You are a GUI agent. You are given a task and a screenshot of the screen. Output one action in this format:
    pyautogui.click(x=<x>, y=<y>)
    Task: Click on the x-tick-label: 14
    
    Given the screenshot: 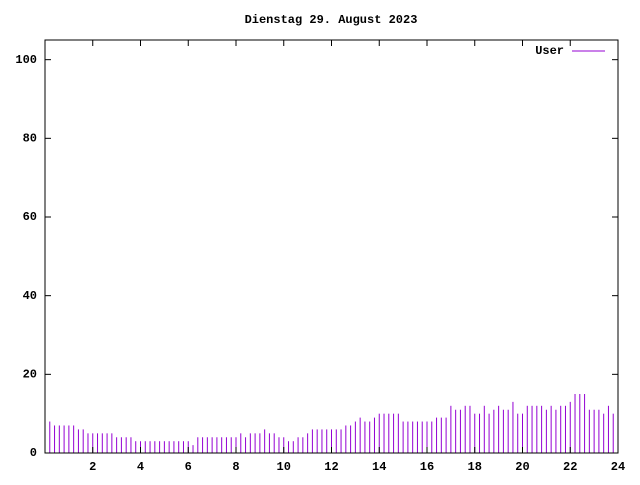 What is the action you would take?
    pyautogui.click(x=379, y=467)
    